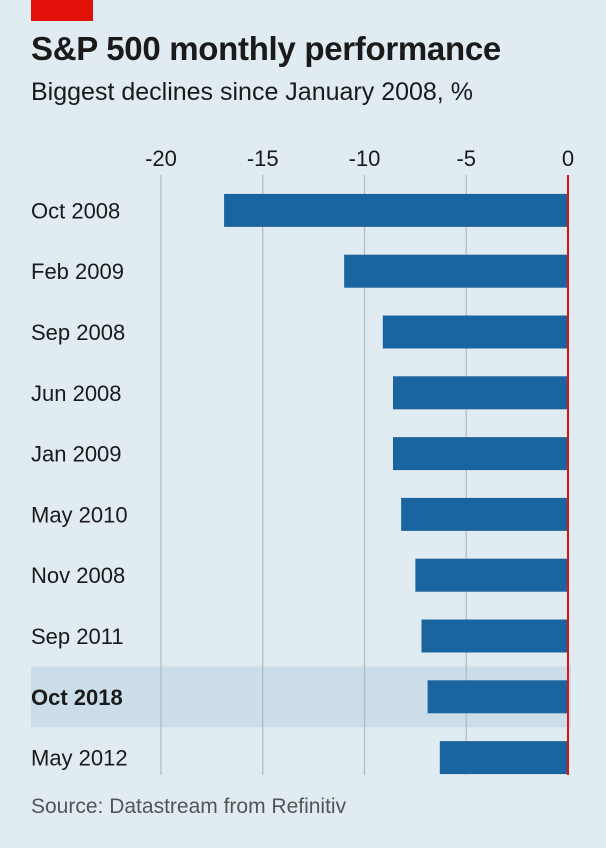  I want to click on x-tick-label: -10, so click(365, 158).